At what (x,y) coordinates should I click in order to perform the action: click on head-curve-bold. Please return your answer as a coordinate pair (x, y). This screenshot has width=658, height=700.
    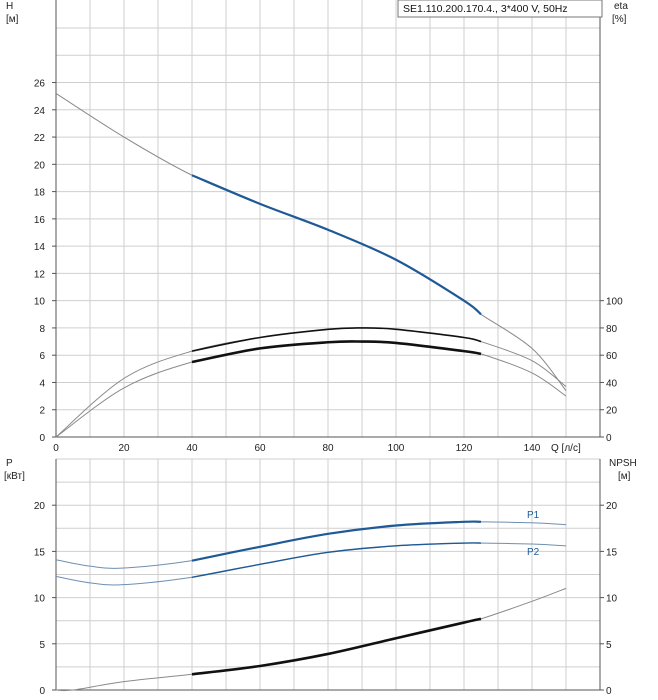
    Looking at the image, I should click on (336, 245).